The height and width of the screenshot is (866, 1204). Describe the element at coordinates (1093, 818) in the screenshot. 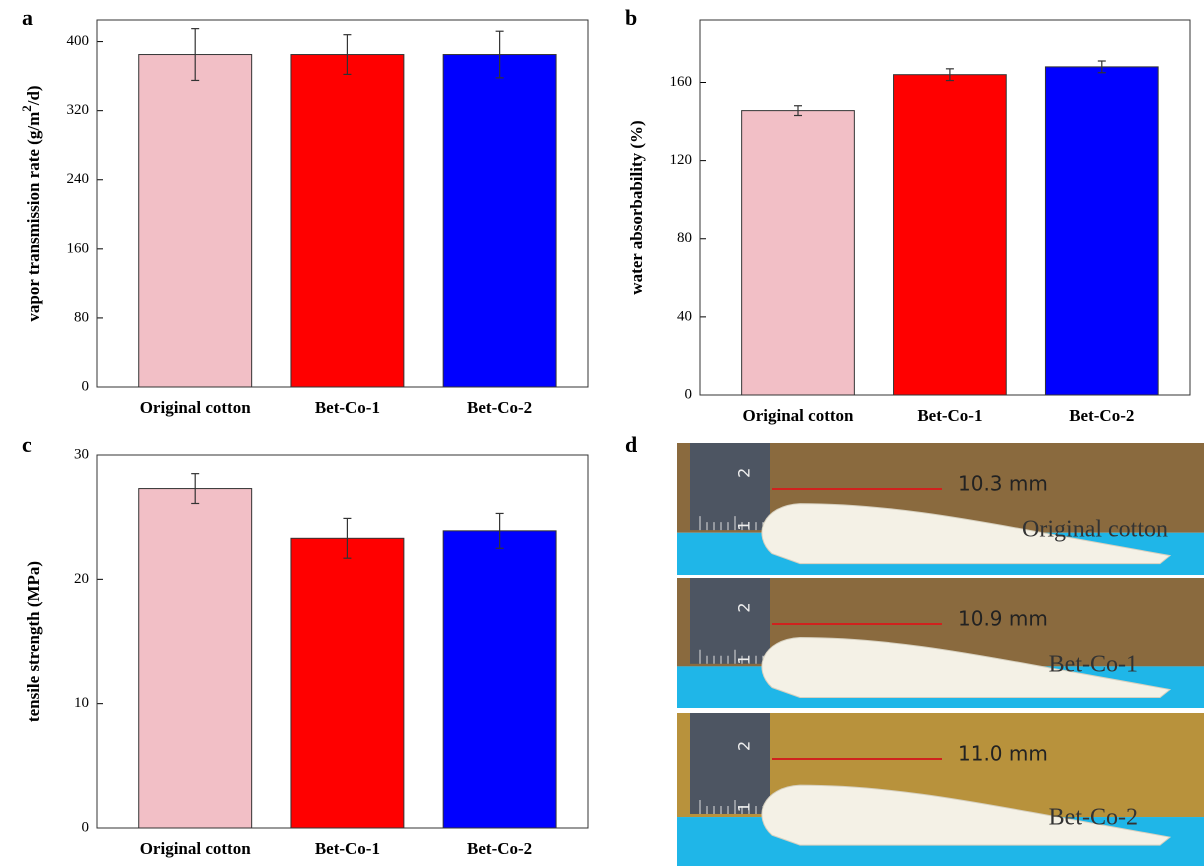

I see `sample-name: Bet-Co-2` at that location.